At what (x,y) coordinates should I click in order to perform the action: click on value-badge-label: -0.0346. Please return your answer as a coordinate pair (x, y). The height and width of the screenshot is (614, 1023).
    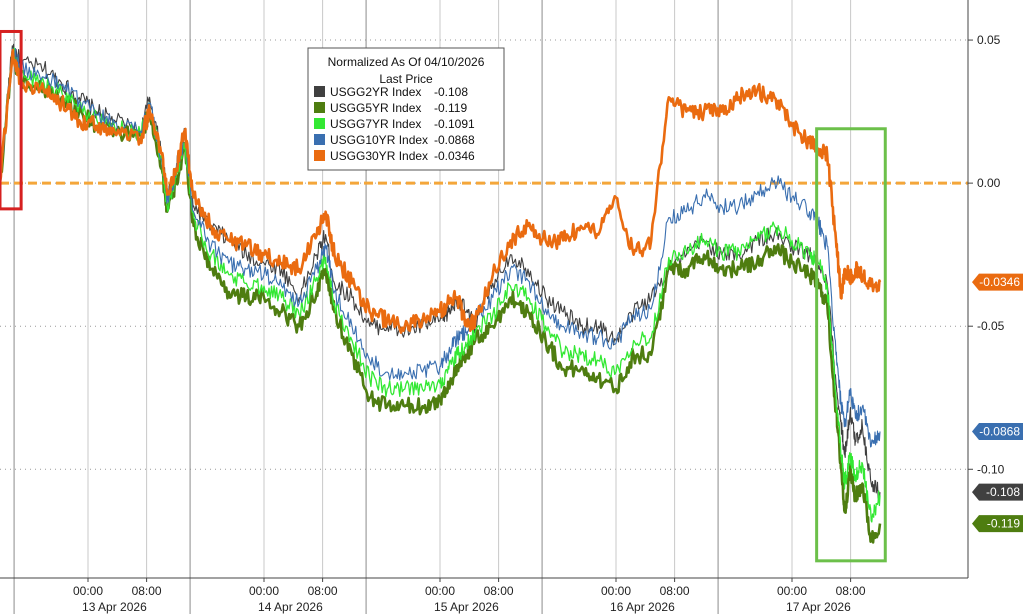
    Looking at the image, I should click on (999, 282).